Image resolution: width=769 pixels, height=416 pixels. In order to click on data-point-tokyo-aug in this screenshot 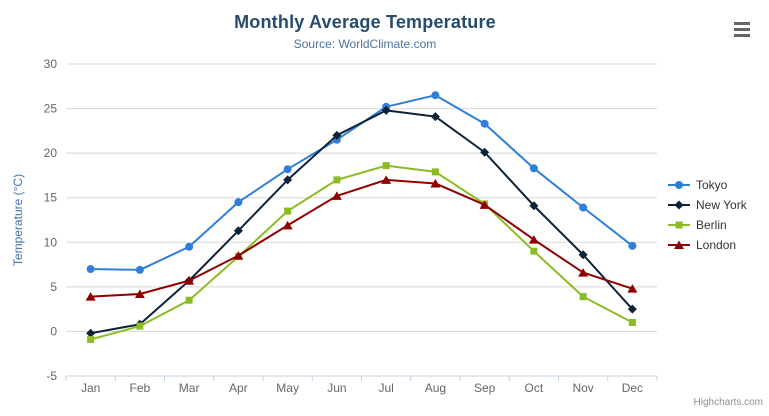, I will do `click(435, 95)`.